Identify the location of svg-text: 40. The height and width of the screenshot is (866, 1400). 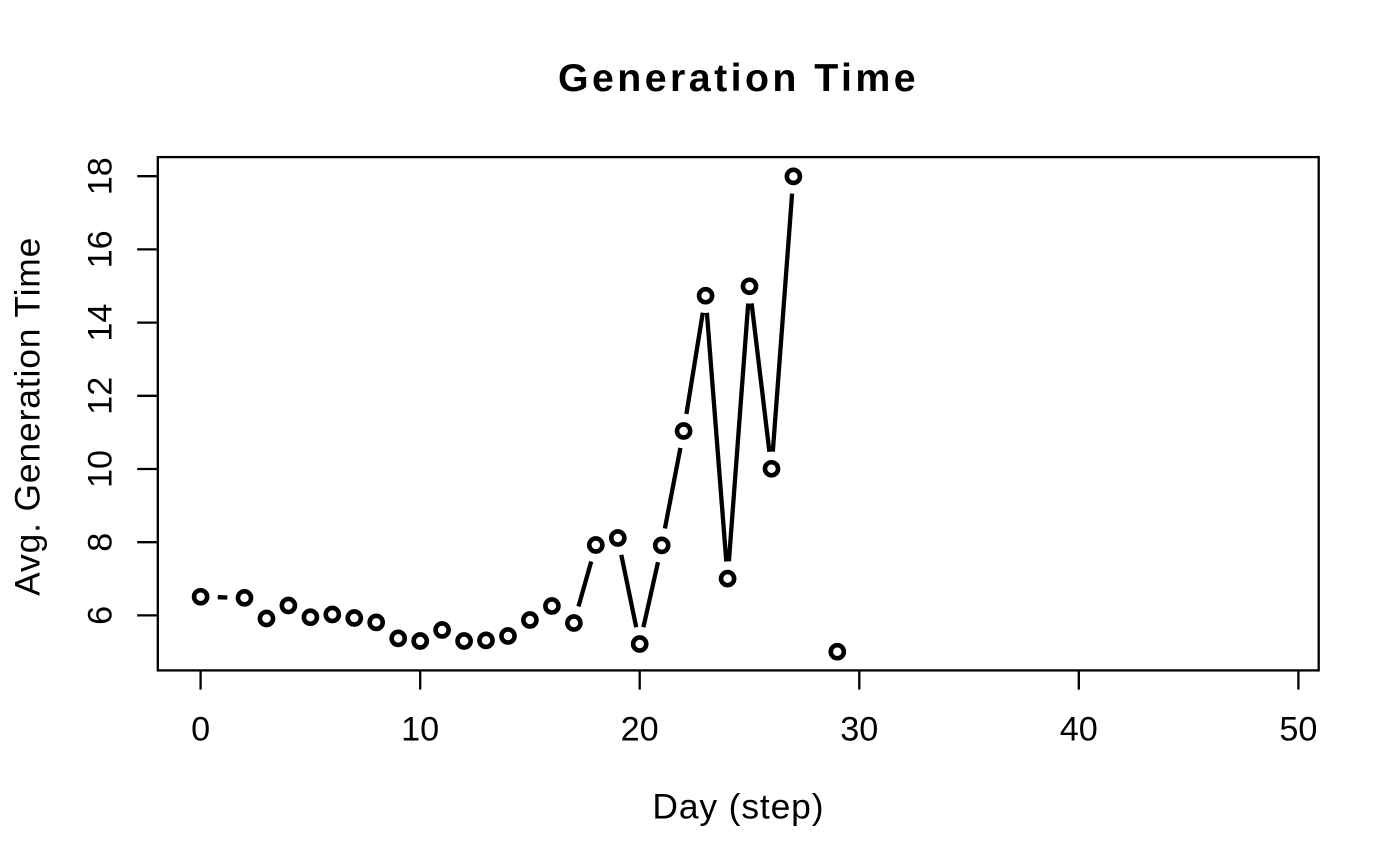
(1079, 729).